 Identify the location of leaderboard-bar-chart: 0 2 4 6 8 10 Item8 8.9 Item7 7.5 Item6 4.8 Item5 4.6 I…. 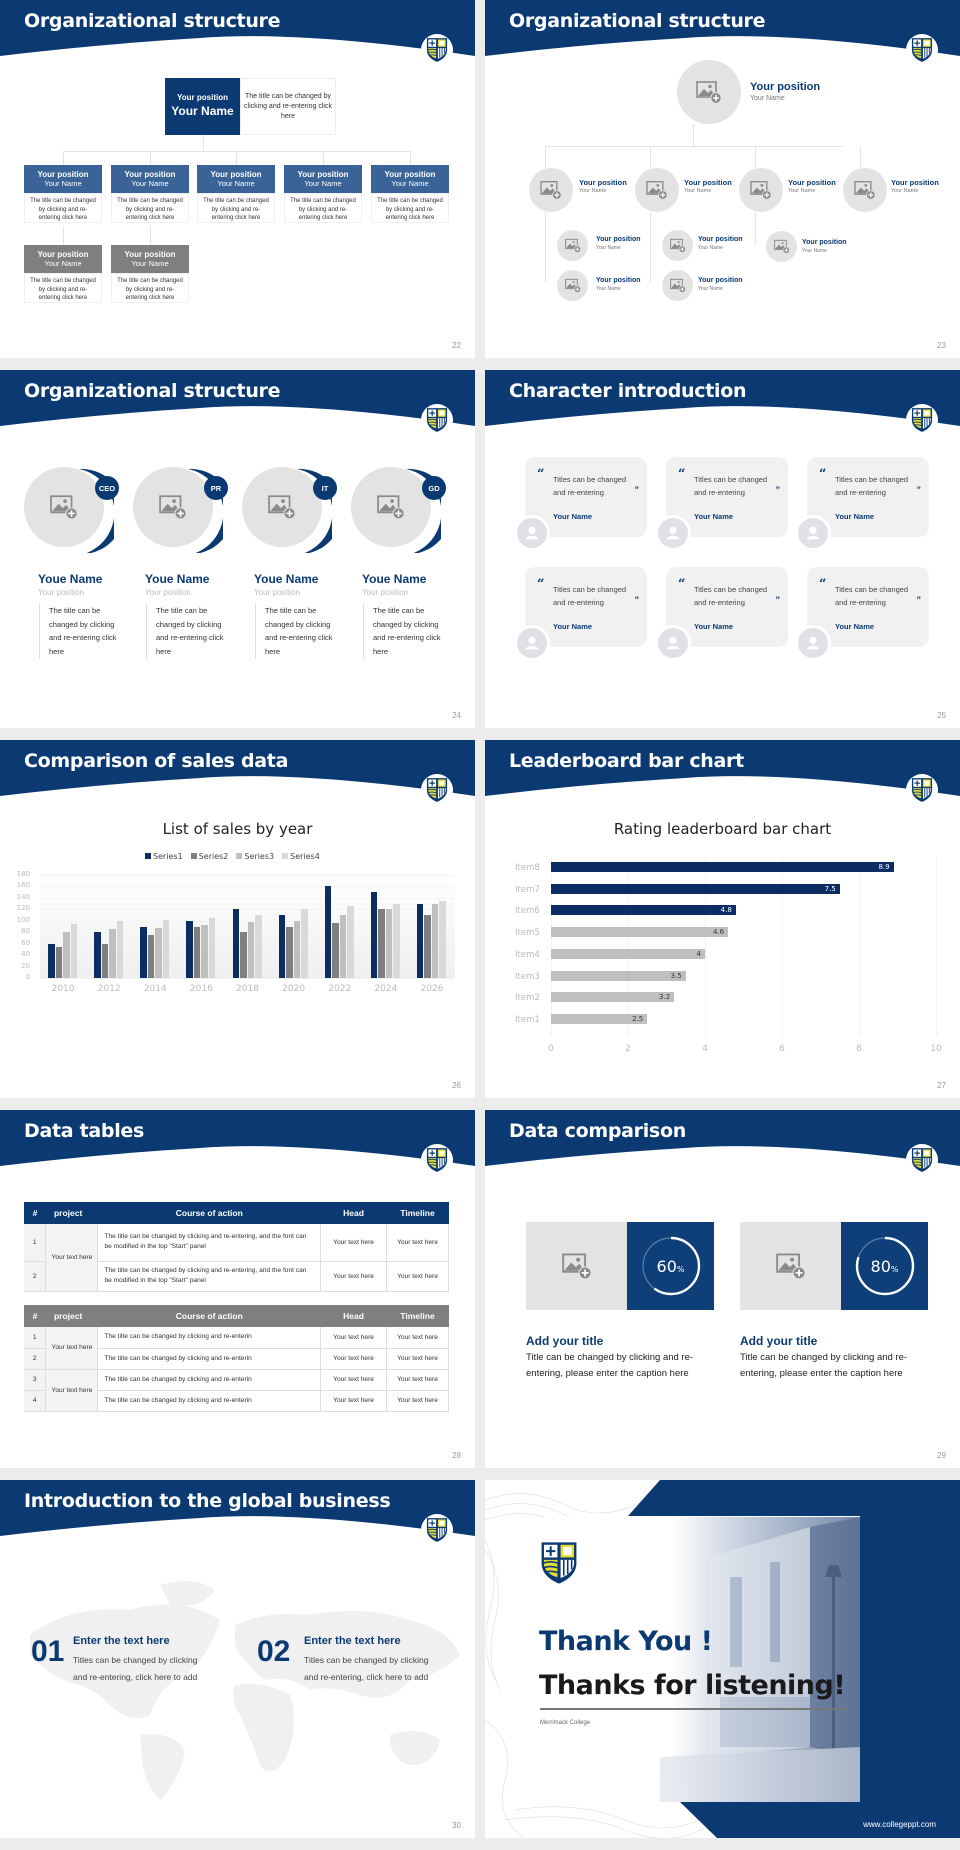
(722, 919).